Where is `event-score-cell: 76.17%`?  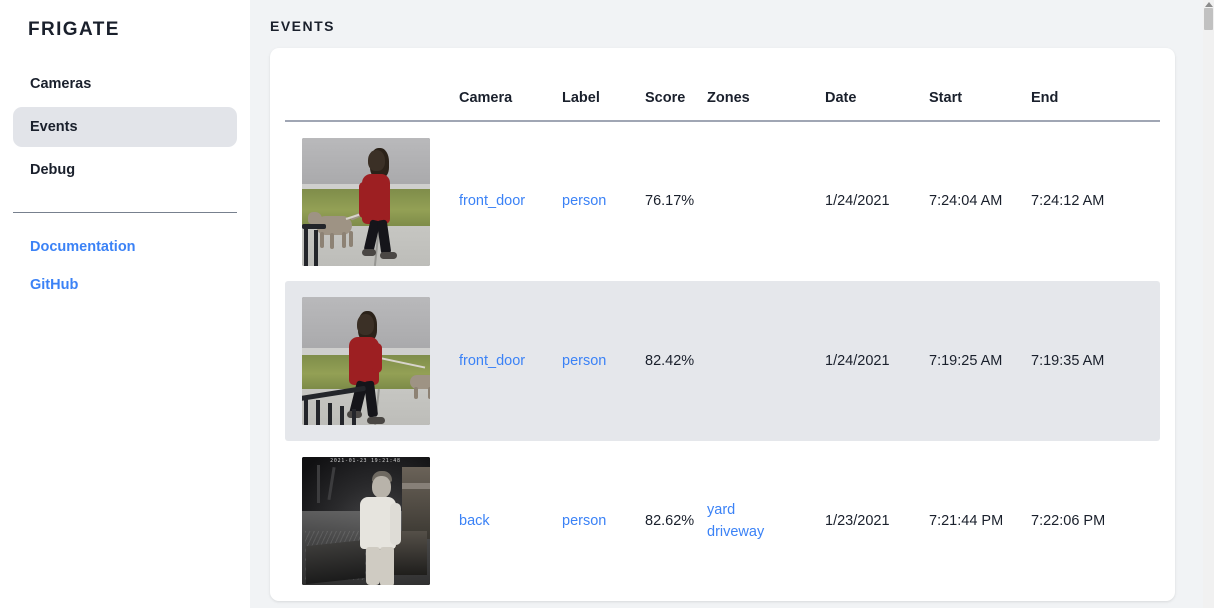 event-score-cell: 76.17% is located at coordinates (670, 201).